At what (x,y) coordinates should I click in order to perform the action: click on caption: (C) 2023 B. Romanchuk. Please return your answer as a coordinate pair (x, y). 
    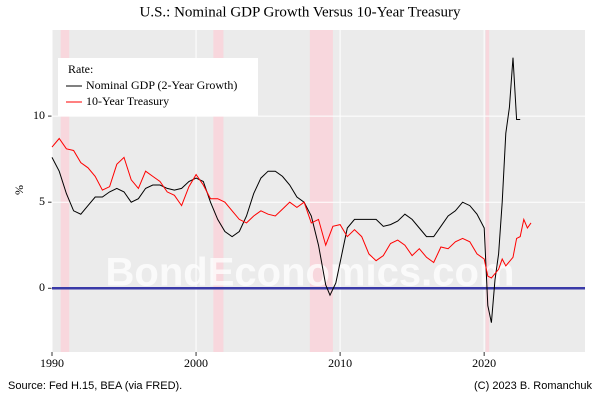
    Looking at the image, I should click on (533, 386).